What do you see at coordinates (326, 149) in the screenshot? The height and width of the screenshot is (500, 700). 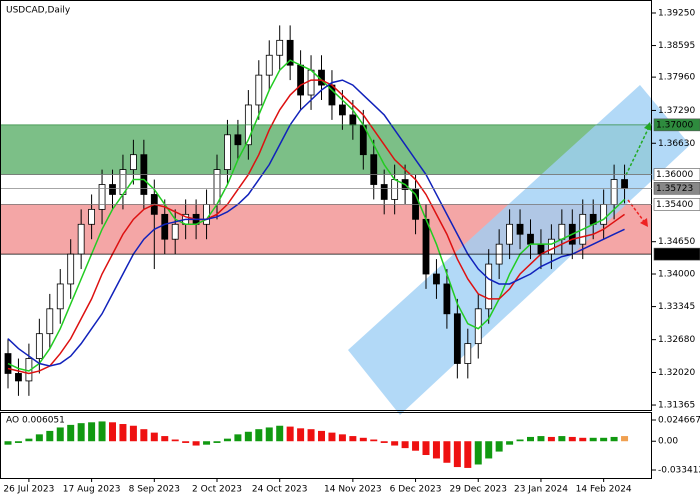 I see `zone` at bounding box center [326, 149].